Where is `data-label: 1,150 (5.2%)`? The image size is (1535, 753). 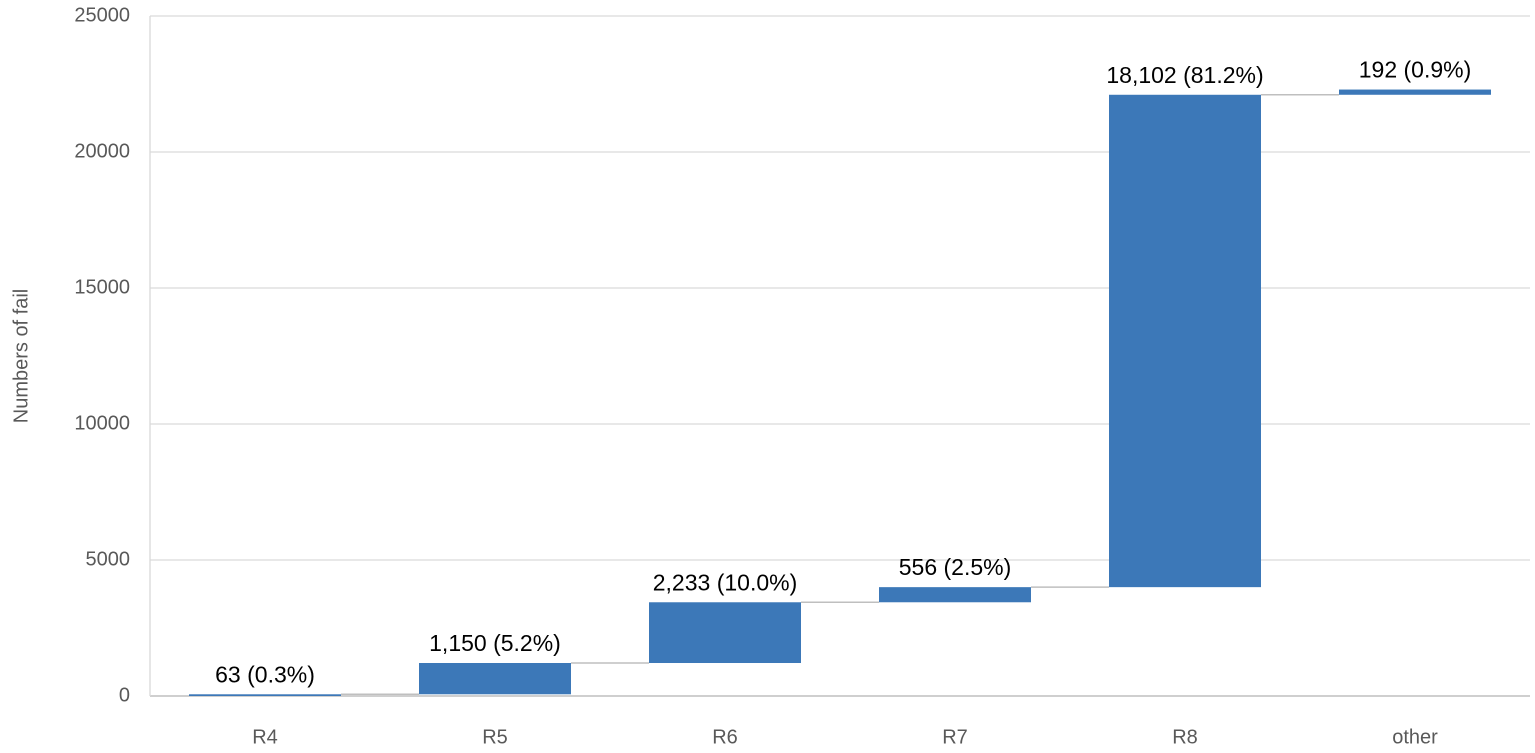 data-label: 1,150 (5.2%) is located at coordinates (495, 643).